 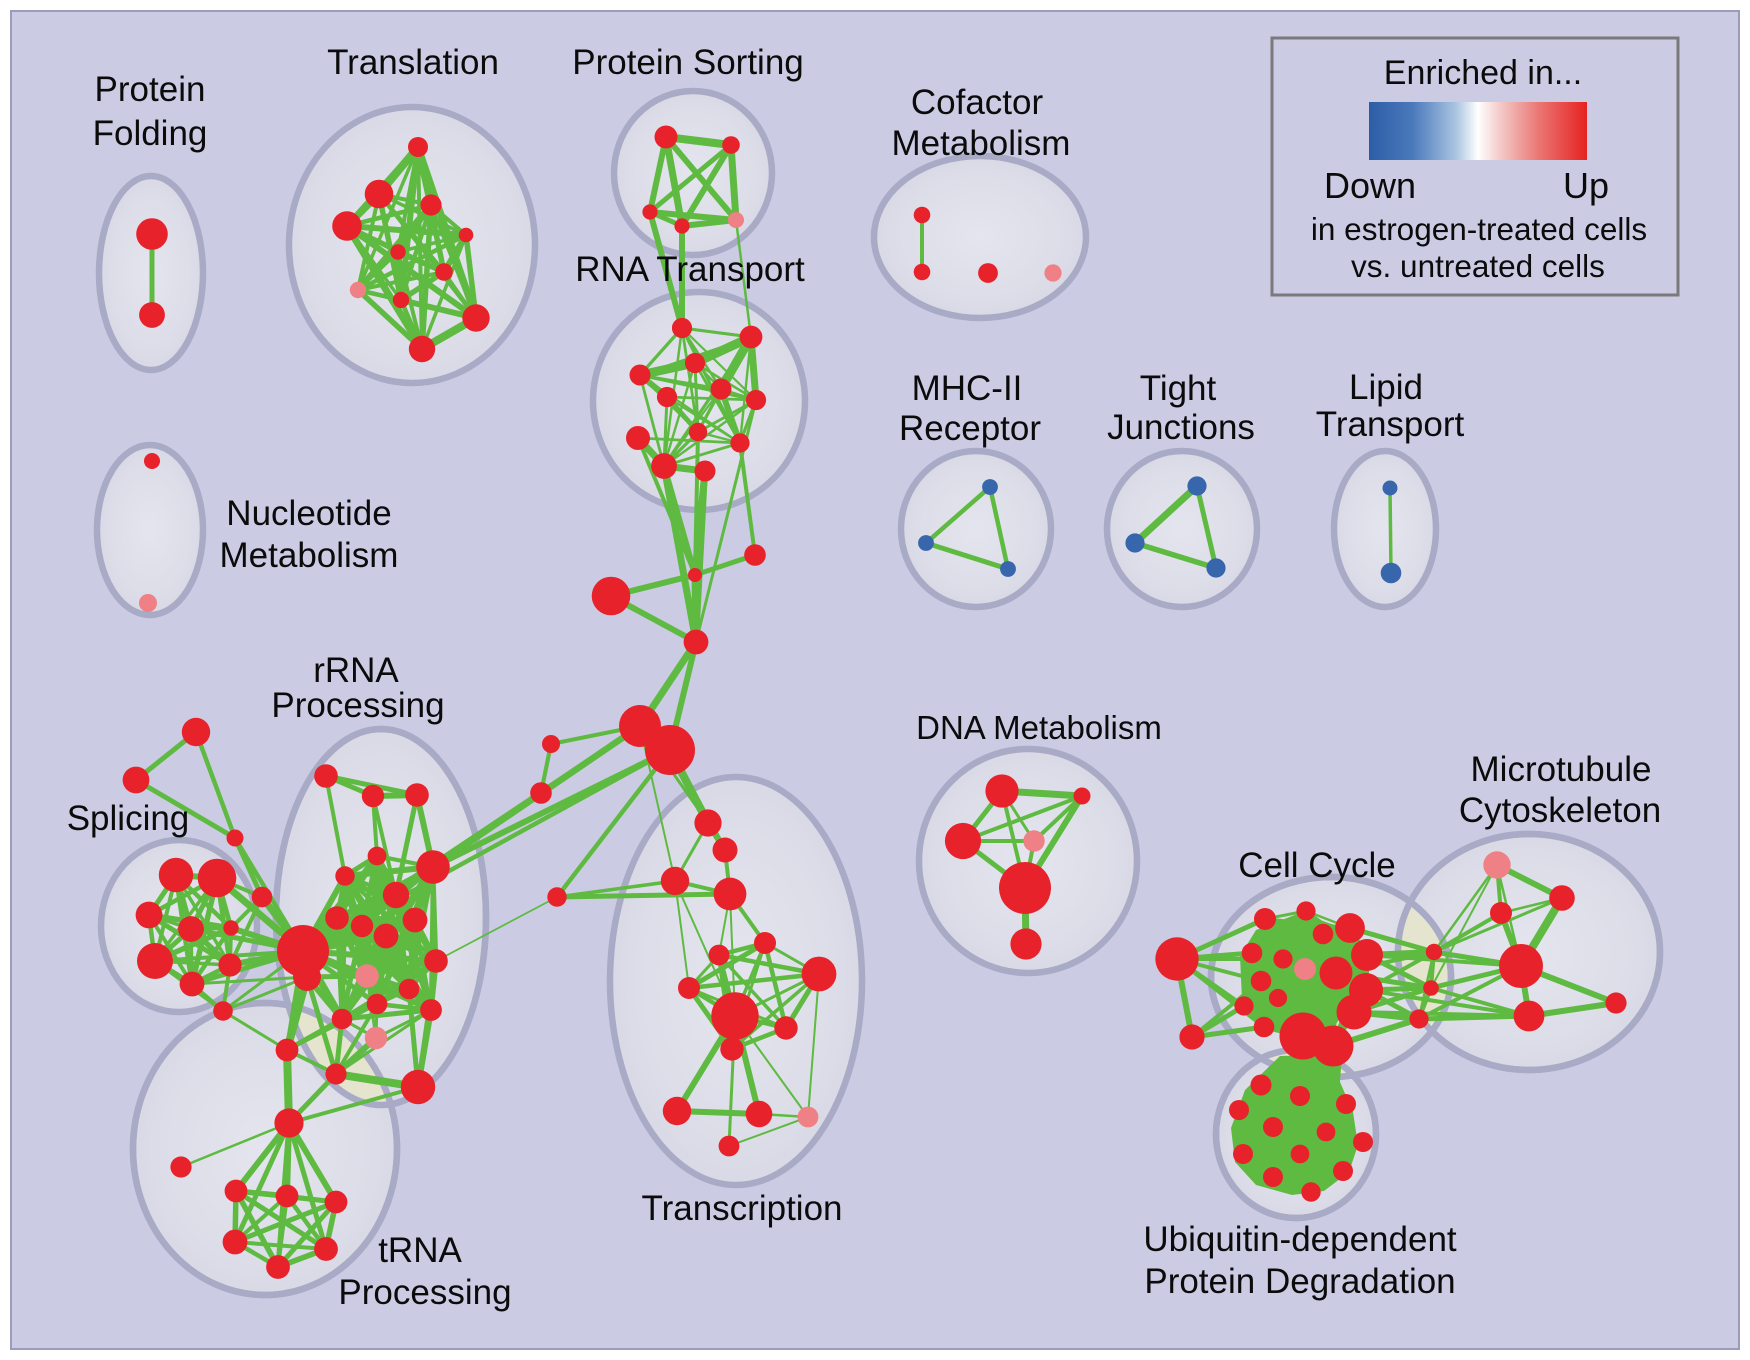 What do you see at coordinates (1370, 185) in the screenshot?
I see `svg-text: Down` at bounding box center [1370, 185].